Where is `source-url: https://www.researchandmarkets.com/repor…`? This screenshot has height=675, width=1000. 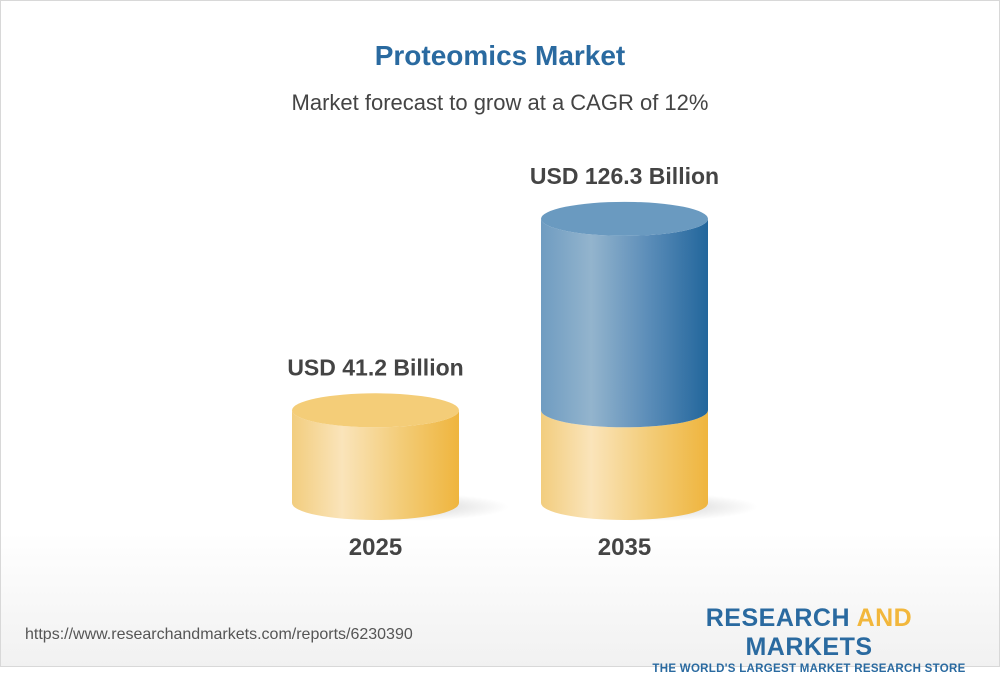 source-url: https://www.researchandmarkets.com/repor… is located at coordinates (219, 634).